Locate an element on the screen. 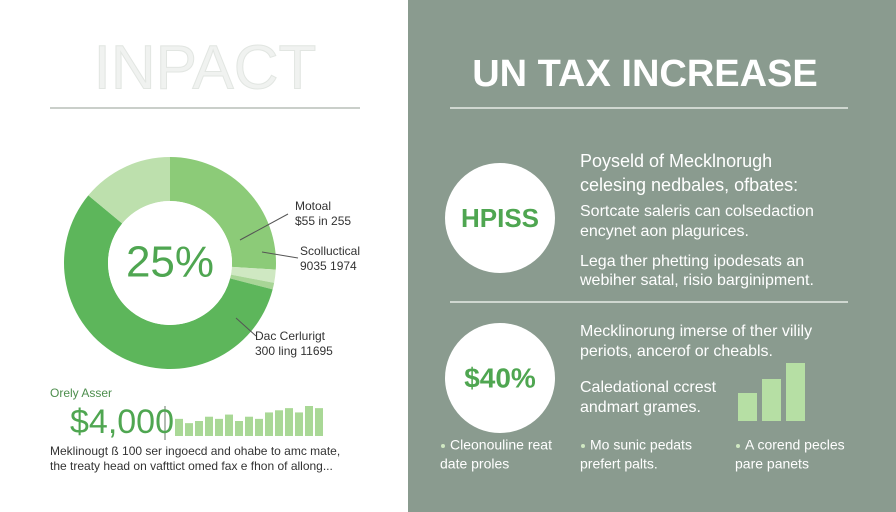  callout-text: Dac Cerlurigt is located at coordinates (290, 336).